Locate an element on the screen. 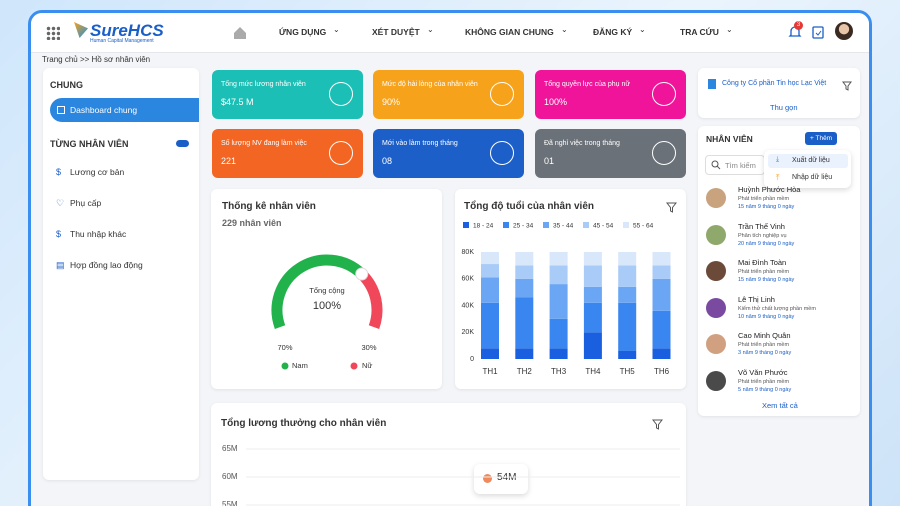 This screenshot has height=506, width=900. employee-name: Huỳnh Phước Hòa is located at coordinates (769, 189).